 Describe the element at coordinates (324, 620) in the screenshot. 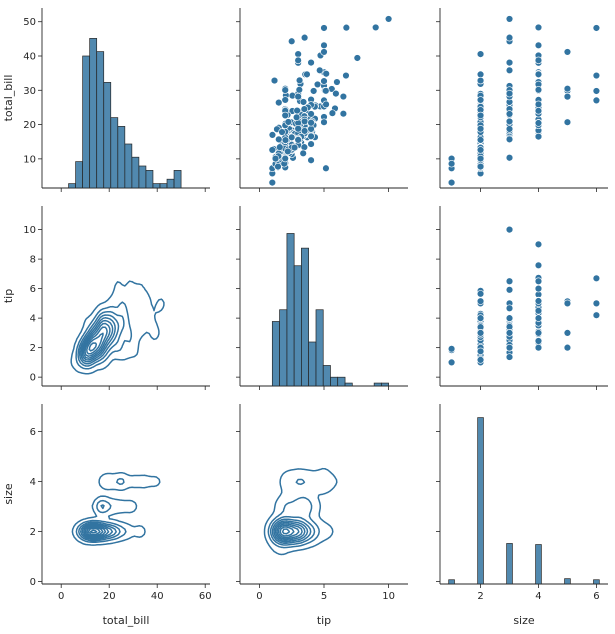

I see `x-axis-label-tip: tip` at that location.